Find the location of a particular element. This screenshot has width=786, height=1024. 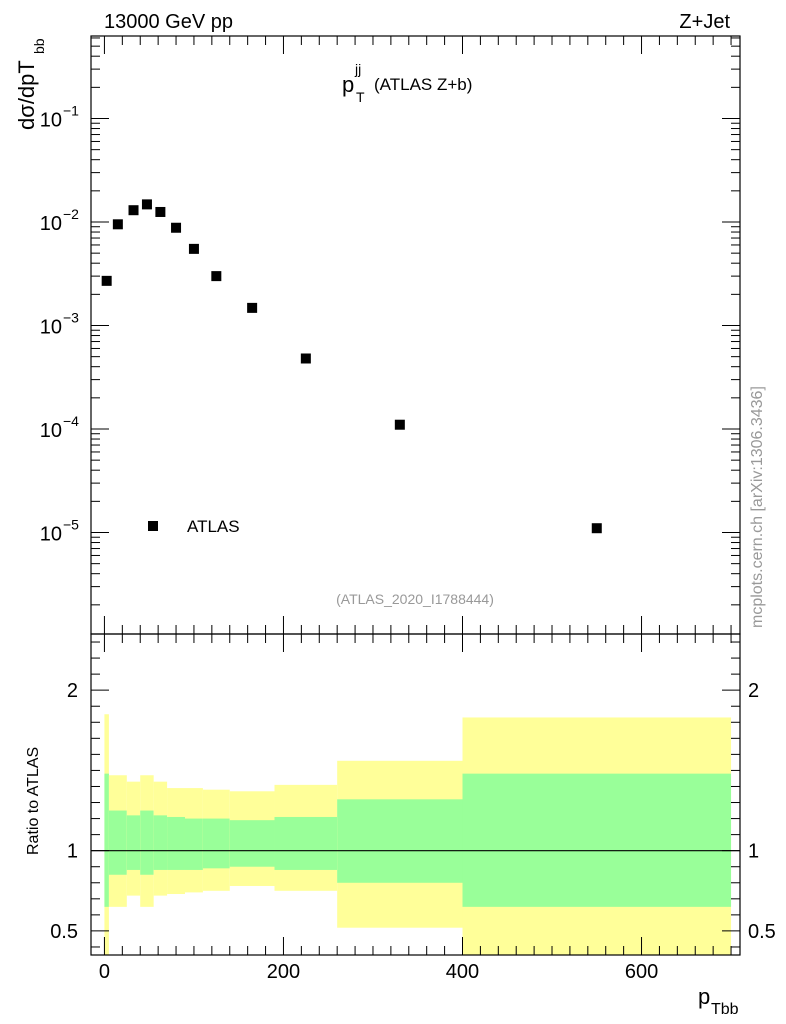

analysis-label: (ATLAS_2020_I1788444) is located at coordinates (415, 599).